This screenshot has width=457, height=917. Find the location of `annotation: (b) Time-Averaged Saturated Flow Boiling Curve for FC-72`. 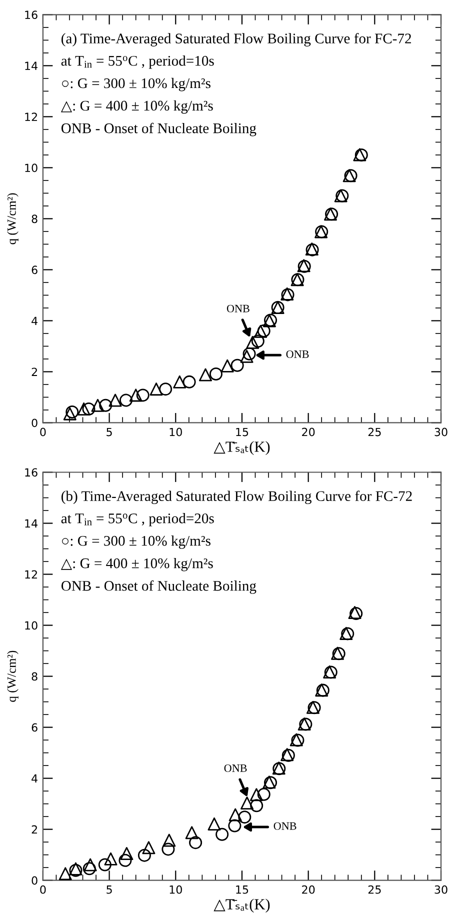

annotation: (b) Time-Averaged Saturated Flow Boiling Curve for FC-72 is located at coordinates (237, 497).